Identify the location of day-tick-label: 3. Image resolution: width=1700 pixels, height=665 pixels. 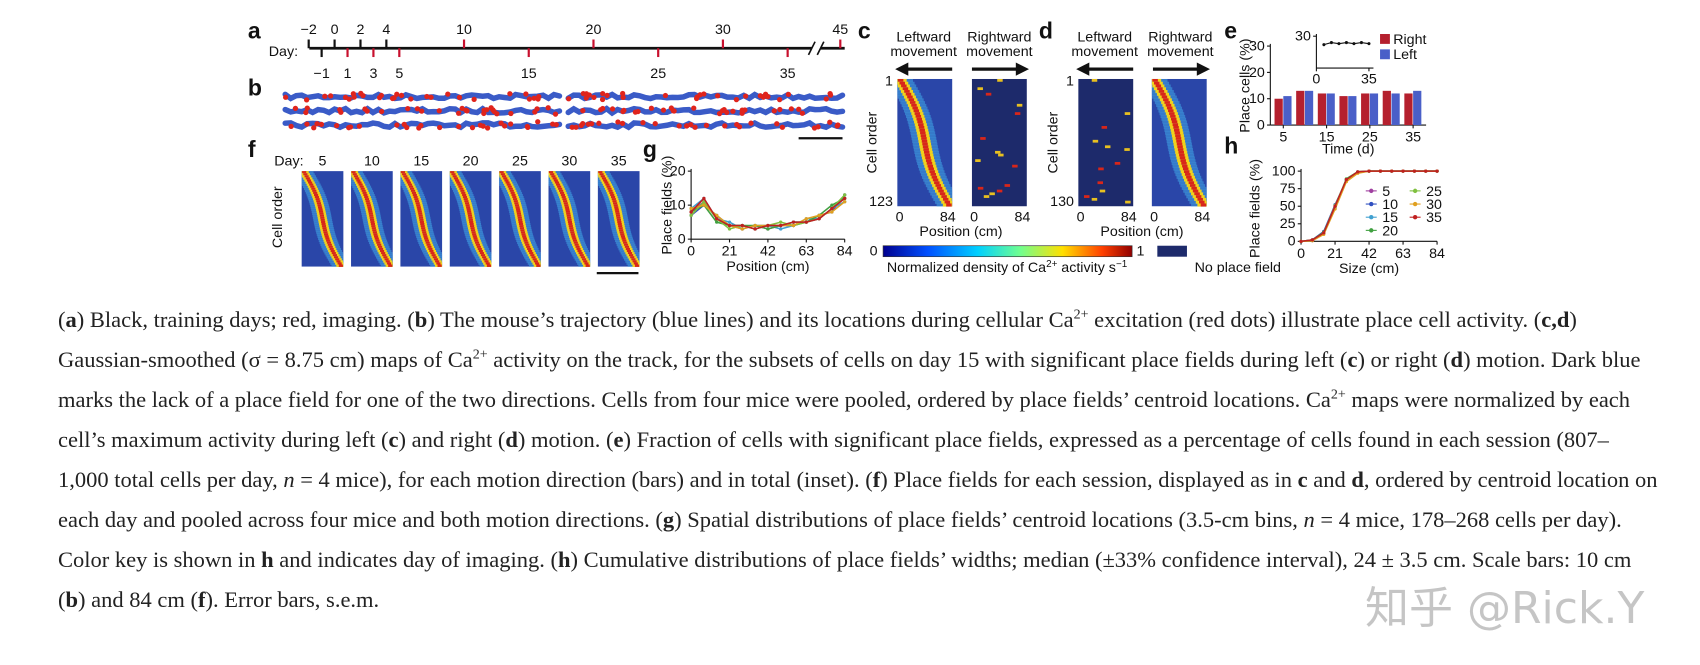
(373, 74).